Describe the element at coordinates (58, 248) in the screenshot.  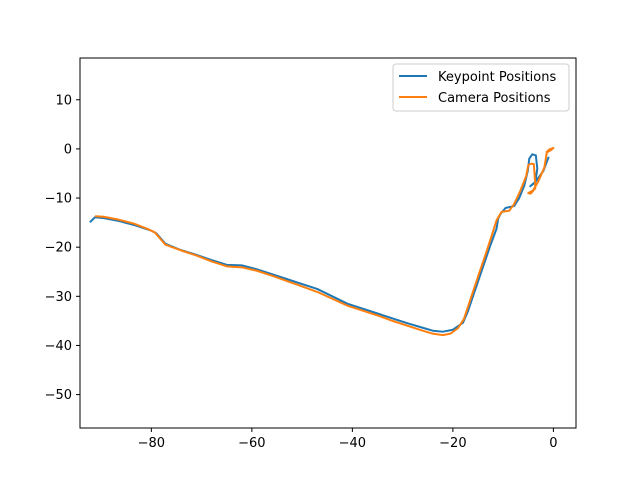
I see `y-tick-label: −20` at that location.